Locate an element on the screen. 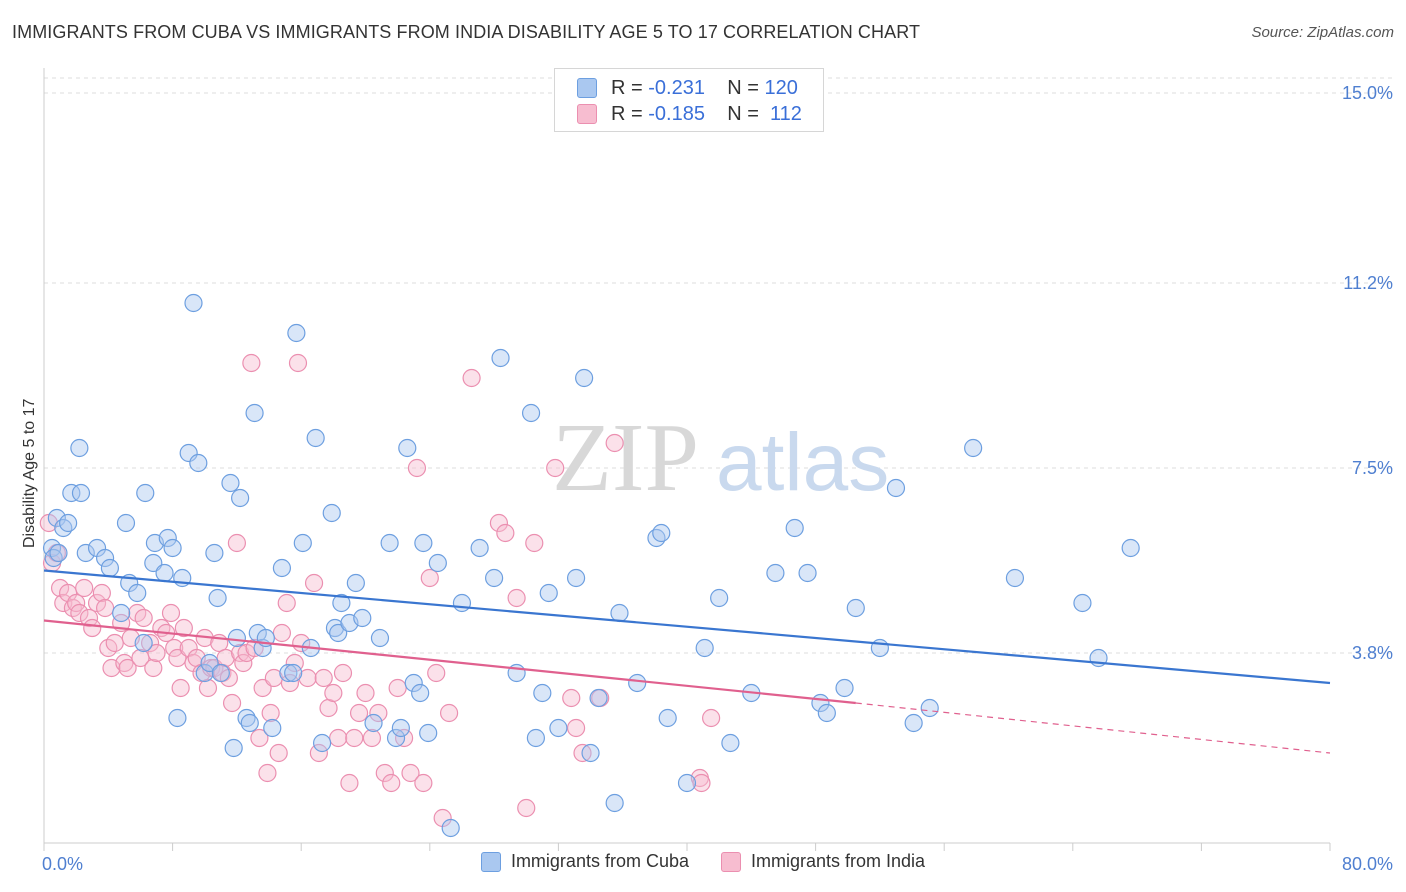 This screenshot has height=892, width=1406. legend-item-swatch-cuba is located at coordinates (490, 861).